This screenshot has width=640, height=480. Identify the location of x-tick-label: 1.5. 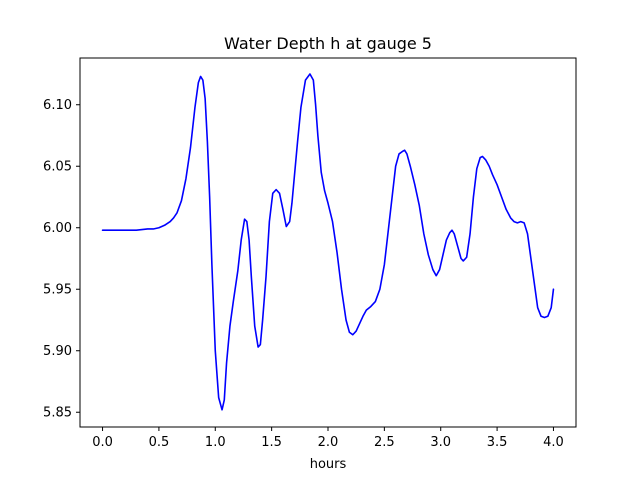
(271, 442).